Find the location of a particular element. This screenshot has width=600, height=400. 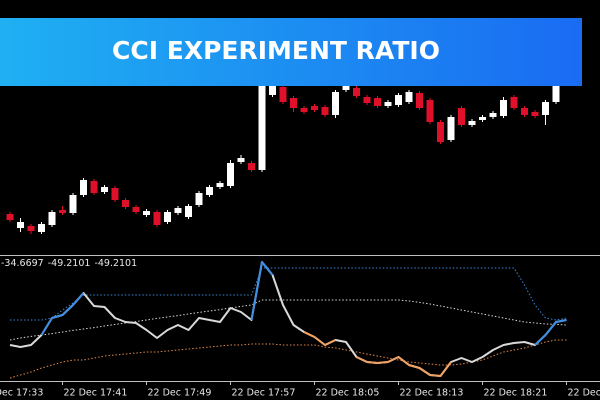

time-tick-label: 22 Dec 17:33 is located at coordinates (21, 393).